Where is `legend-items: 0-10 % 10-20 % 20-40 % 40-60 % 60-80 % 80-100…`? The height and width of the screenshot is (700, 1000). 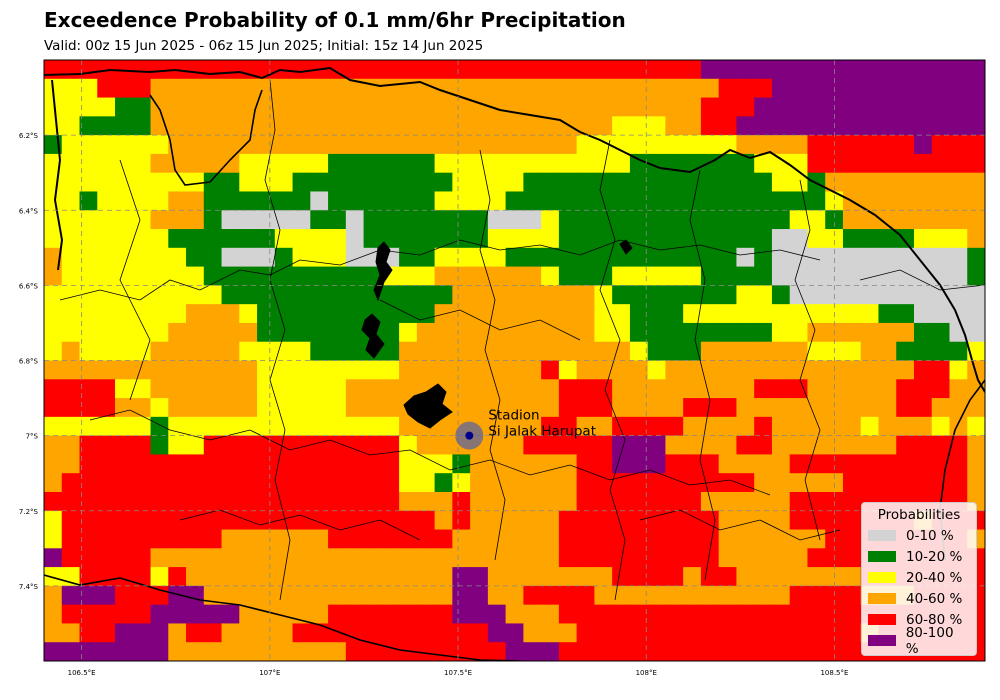
legend-items: 0-10 % 10-20 % 20-40 % 40-60 % 60-80 % 80-100… is located at coordinates (919, 591).